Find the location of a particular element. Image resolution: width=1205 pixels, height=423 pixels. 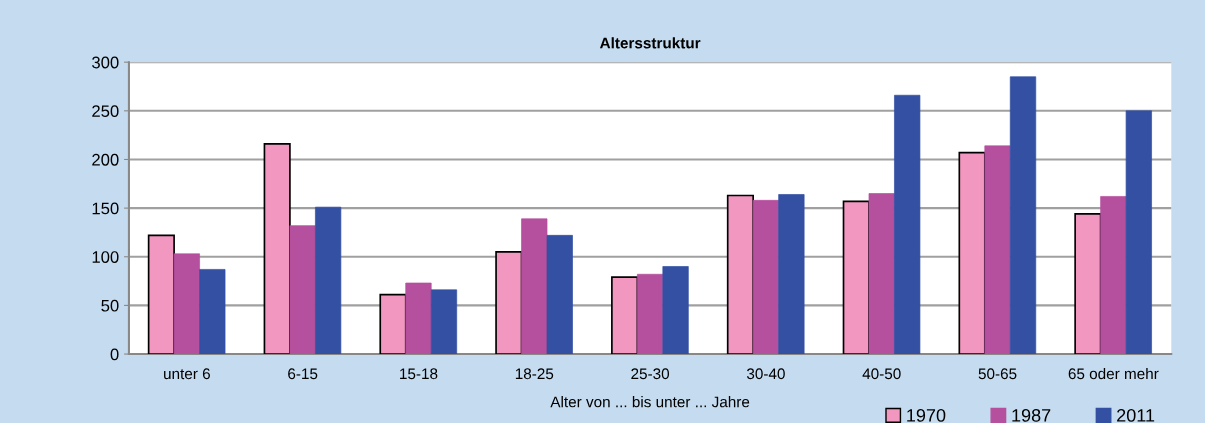

legend-label: 2011 is located at coordinates (1136, 415).